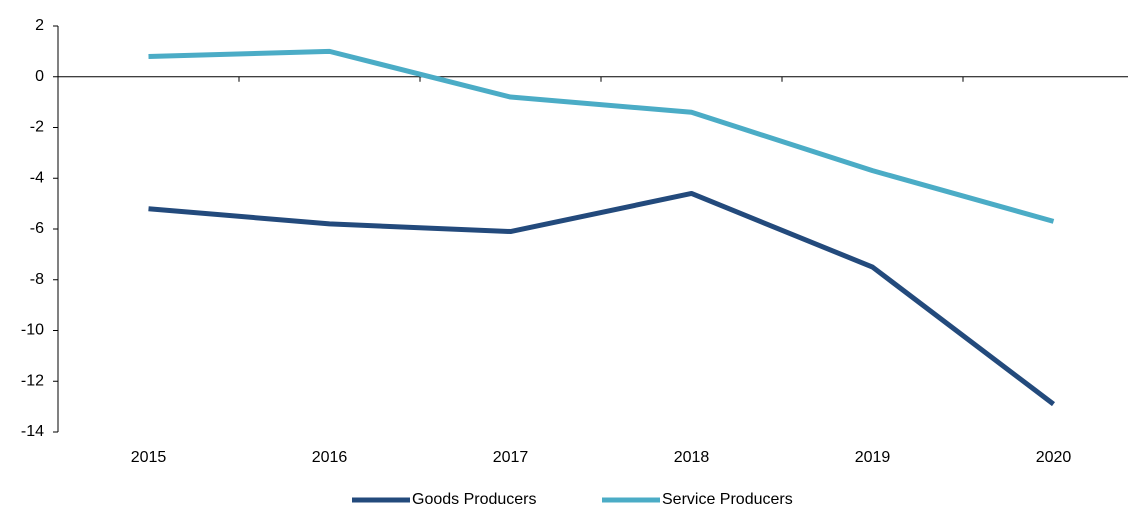 Image resolution: width=1133 pixels, height=510 pixels. Describe the element at coordinates (39, 76) in the screenshot. I see `y-tick-label: 0` at that location.